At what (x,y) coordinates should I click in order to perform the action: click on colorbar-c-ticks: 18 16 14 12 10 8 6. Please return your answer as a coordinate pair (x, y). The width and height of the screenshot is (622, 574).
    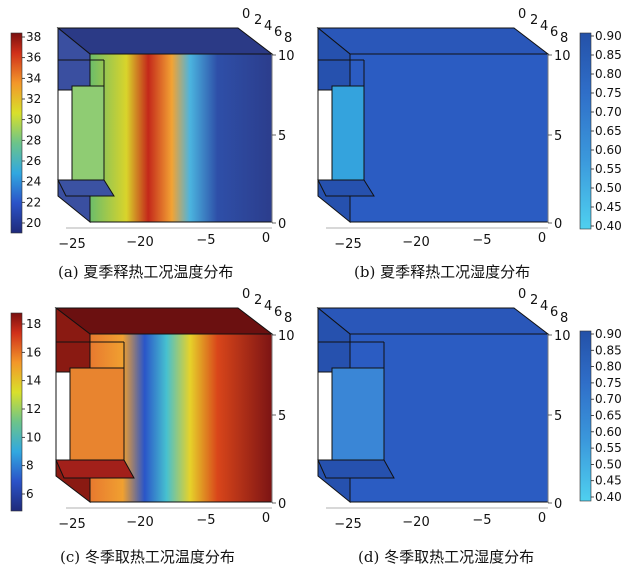
    Looking at the image, I should click on (31, 409).